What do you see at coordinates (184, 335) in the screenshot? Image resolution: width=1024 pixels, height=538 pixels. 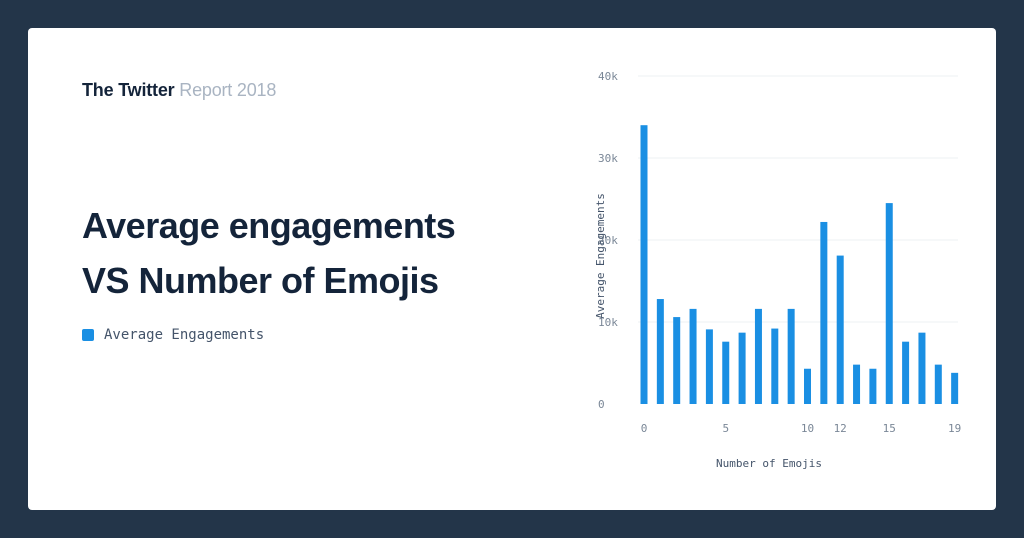 I see `legend-label: Average Engagements` at bounding box center [184, 335].